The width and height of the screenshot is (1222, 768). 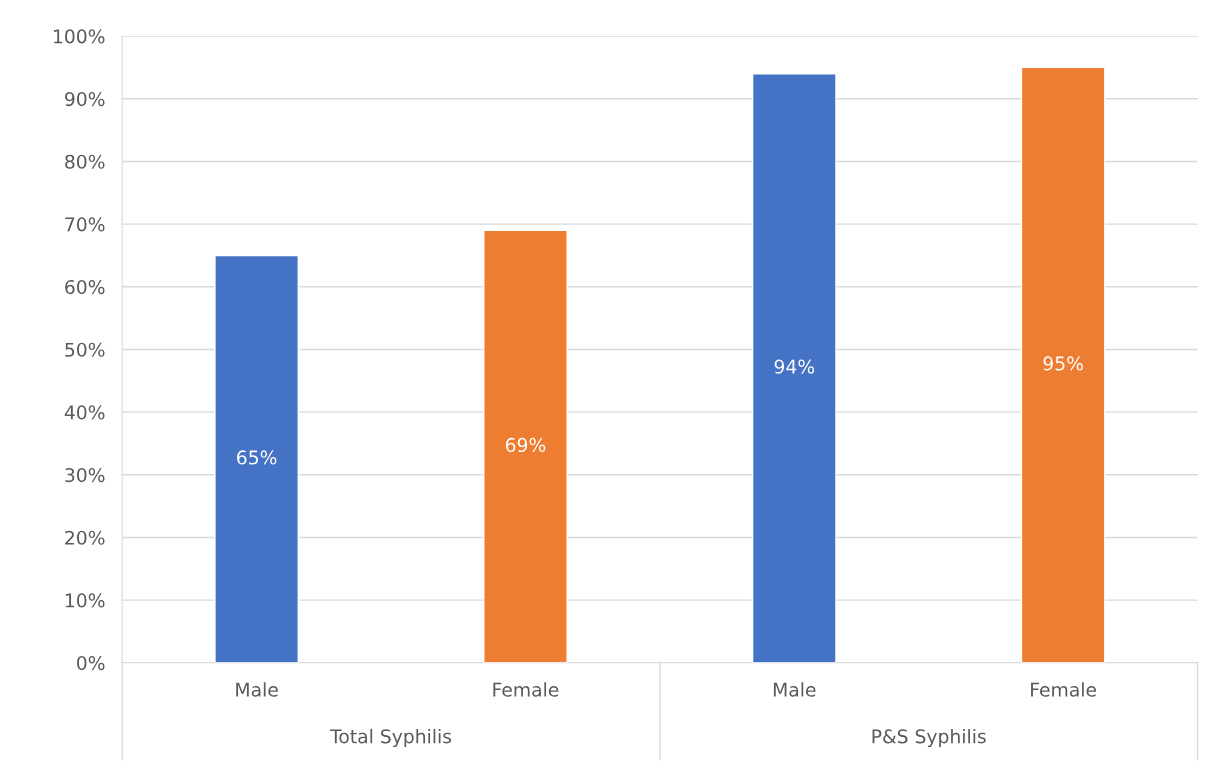 What do you see at coordinates (85, 600) in the screenshot?
I see `y-tick-label: 10%` at bounding box center [85, 600].